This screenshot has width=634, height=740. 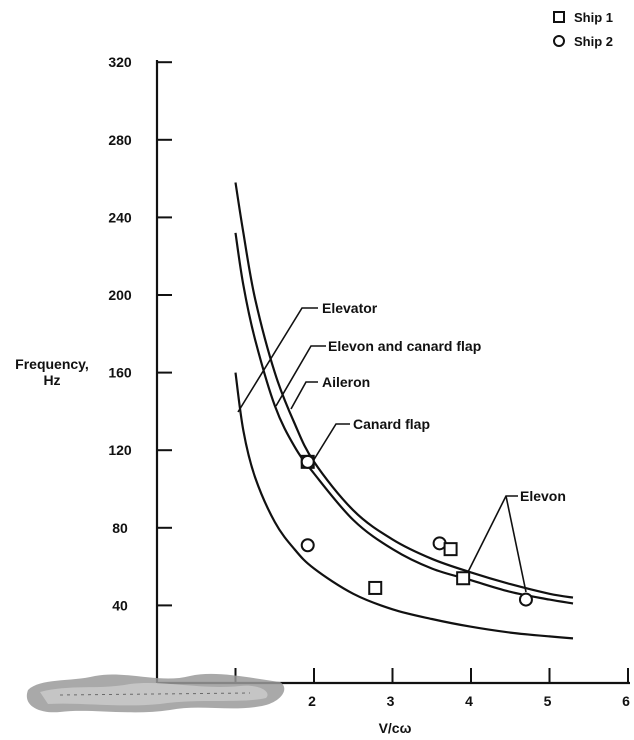 I want to click on x-tick-label: 2, so click(x=312, y=701).